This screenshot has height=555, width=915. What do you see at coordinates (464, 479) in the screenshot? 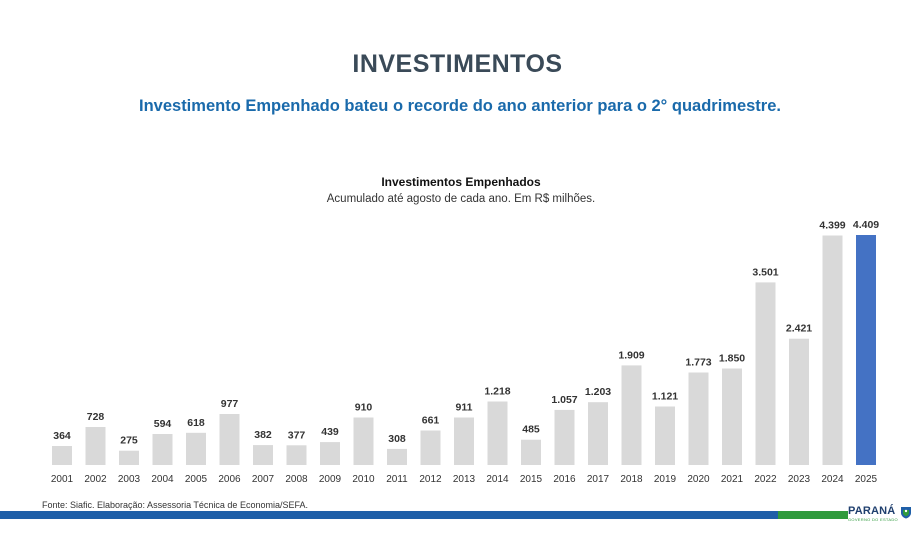
I see `x-tick-2013: 2013` at bounding box center [464, 479].